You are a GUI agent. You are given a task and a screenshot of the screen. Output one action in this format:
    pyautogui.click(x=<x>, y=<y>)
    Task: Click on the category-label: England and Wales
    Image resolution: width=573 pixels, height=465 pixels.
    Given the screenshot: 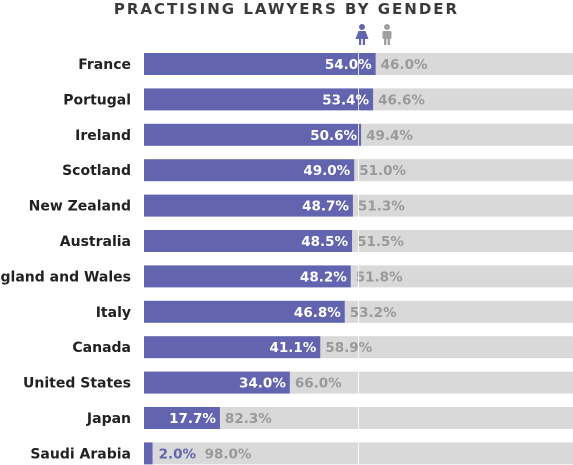 What is the action you would take?
    pyautogui.click(x=65, y=277)
    